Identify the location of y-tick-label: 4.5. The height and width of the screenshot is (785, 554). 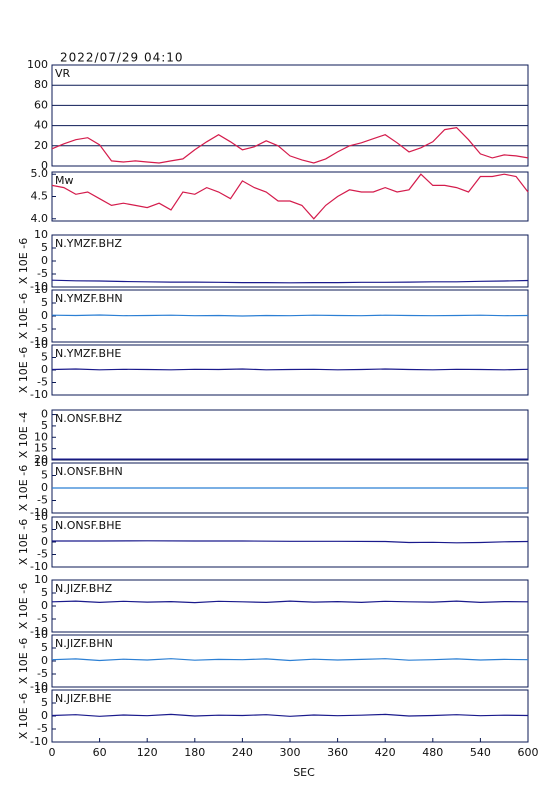
(40, 196).